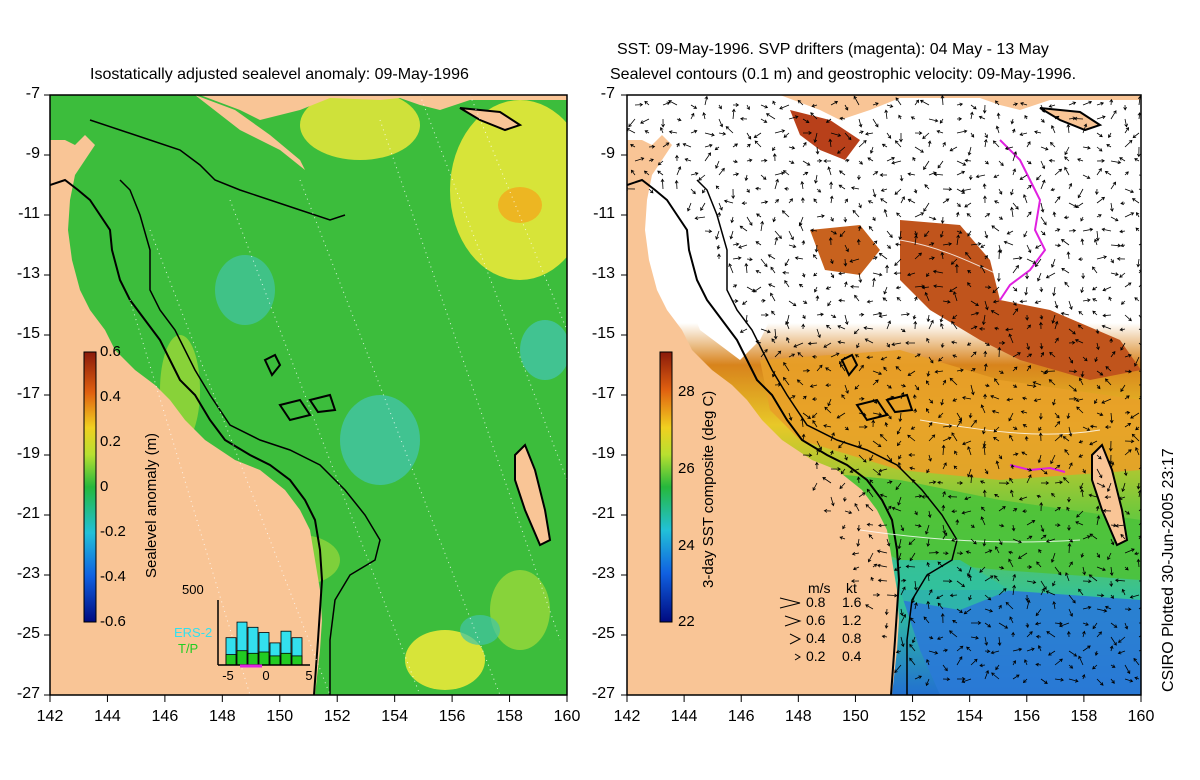  Describe the element at coordinates (686, 468) in the screenshot. I see `colorbar-tick-label: 26` at that location.